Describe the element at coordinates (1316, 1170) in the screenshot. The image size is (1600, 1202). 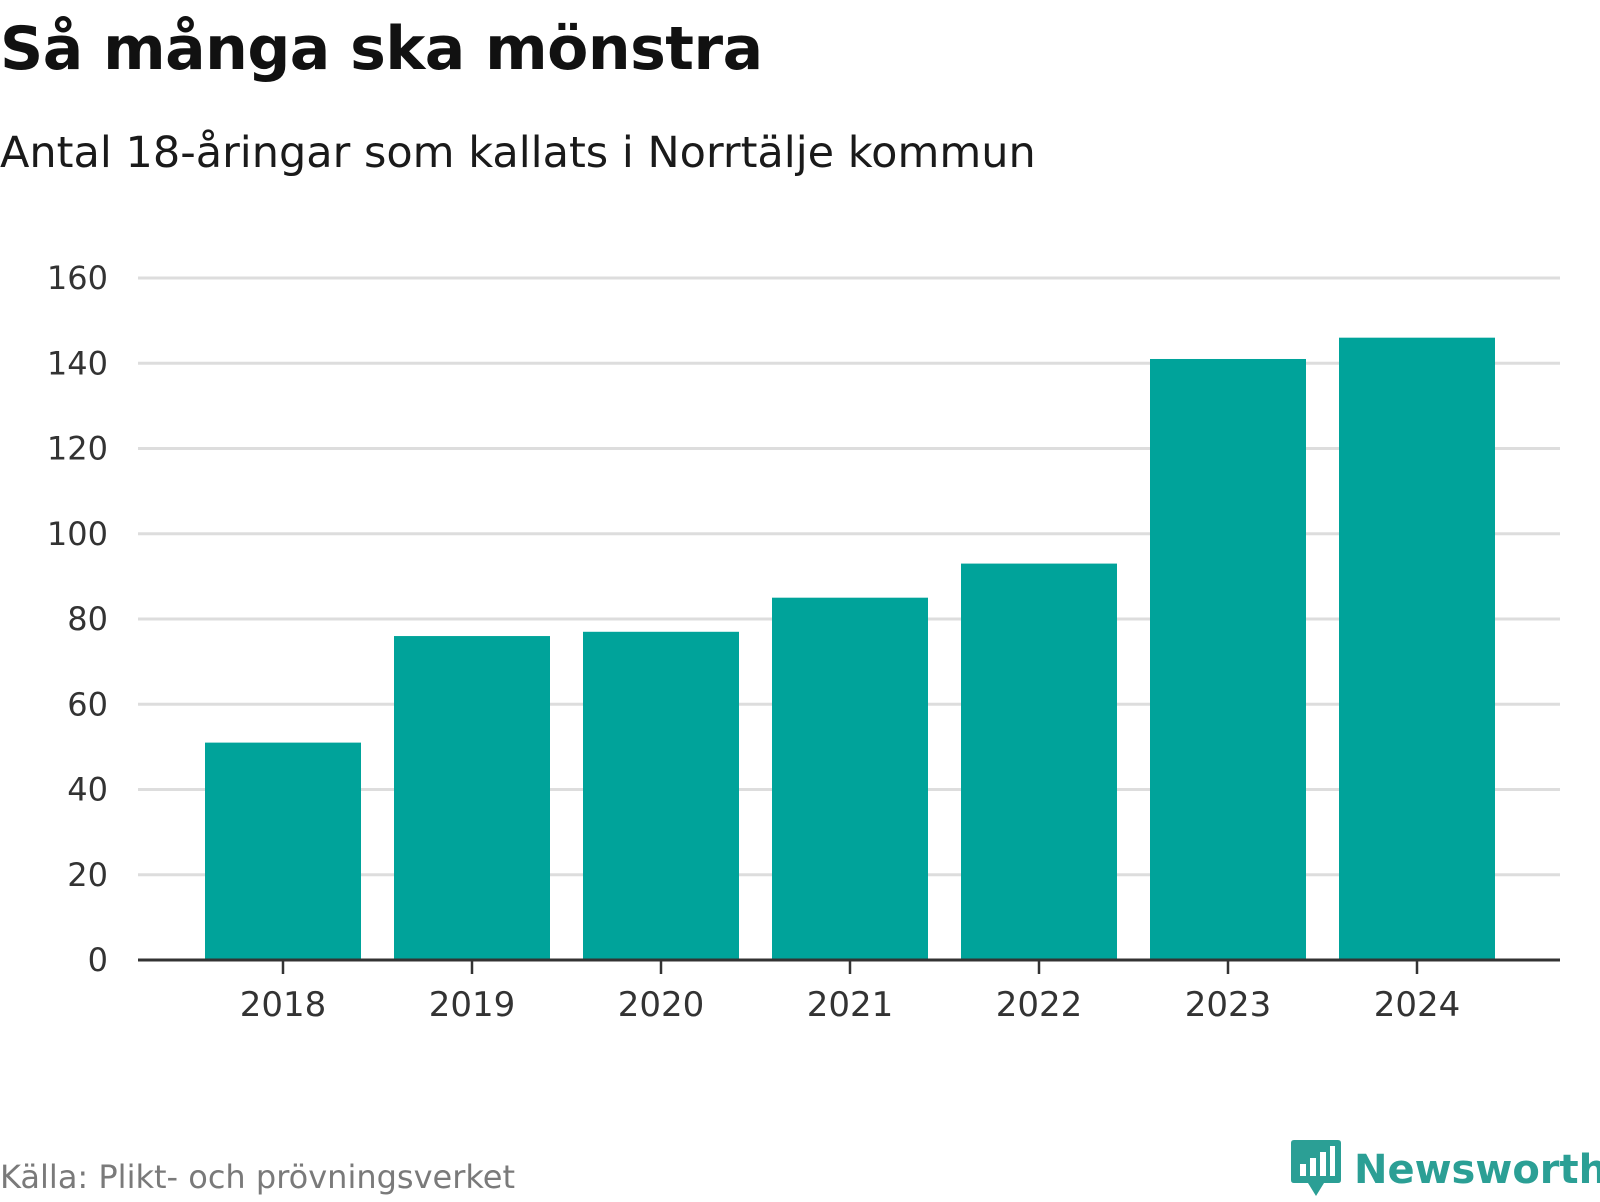
I see `newsworthy-logo-icon` at that location.